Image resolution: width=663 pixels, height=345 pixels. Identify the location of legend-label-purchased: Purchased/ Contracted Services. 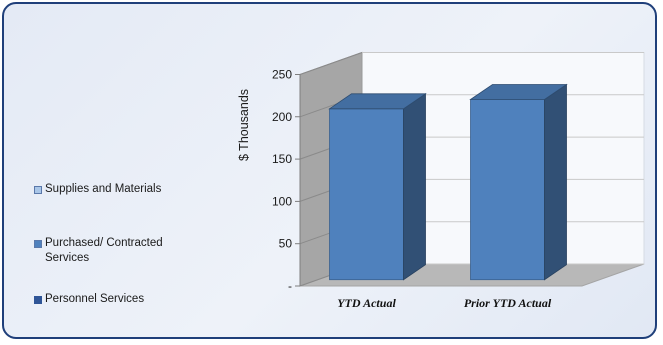
(104, 250).